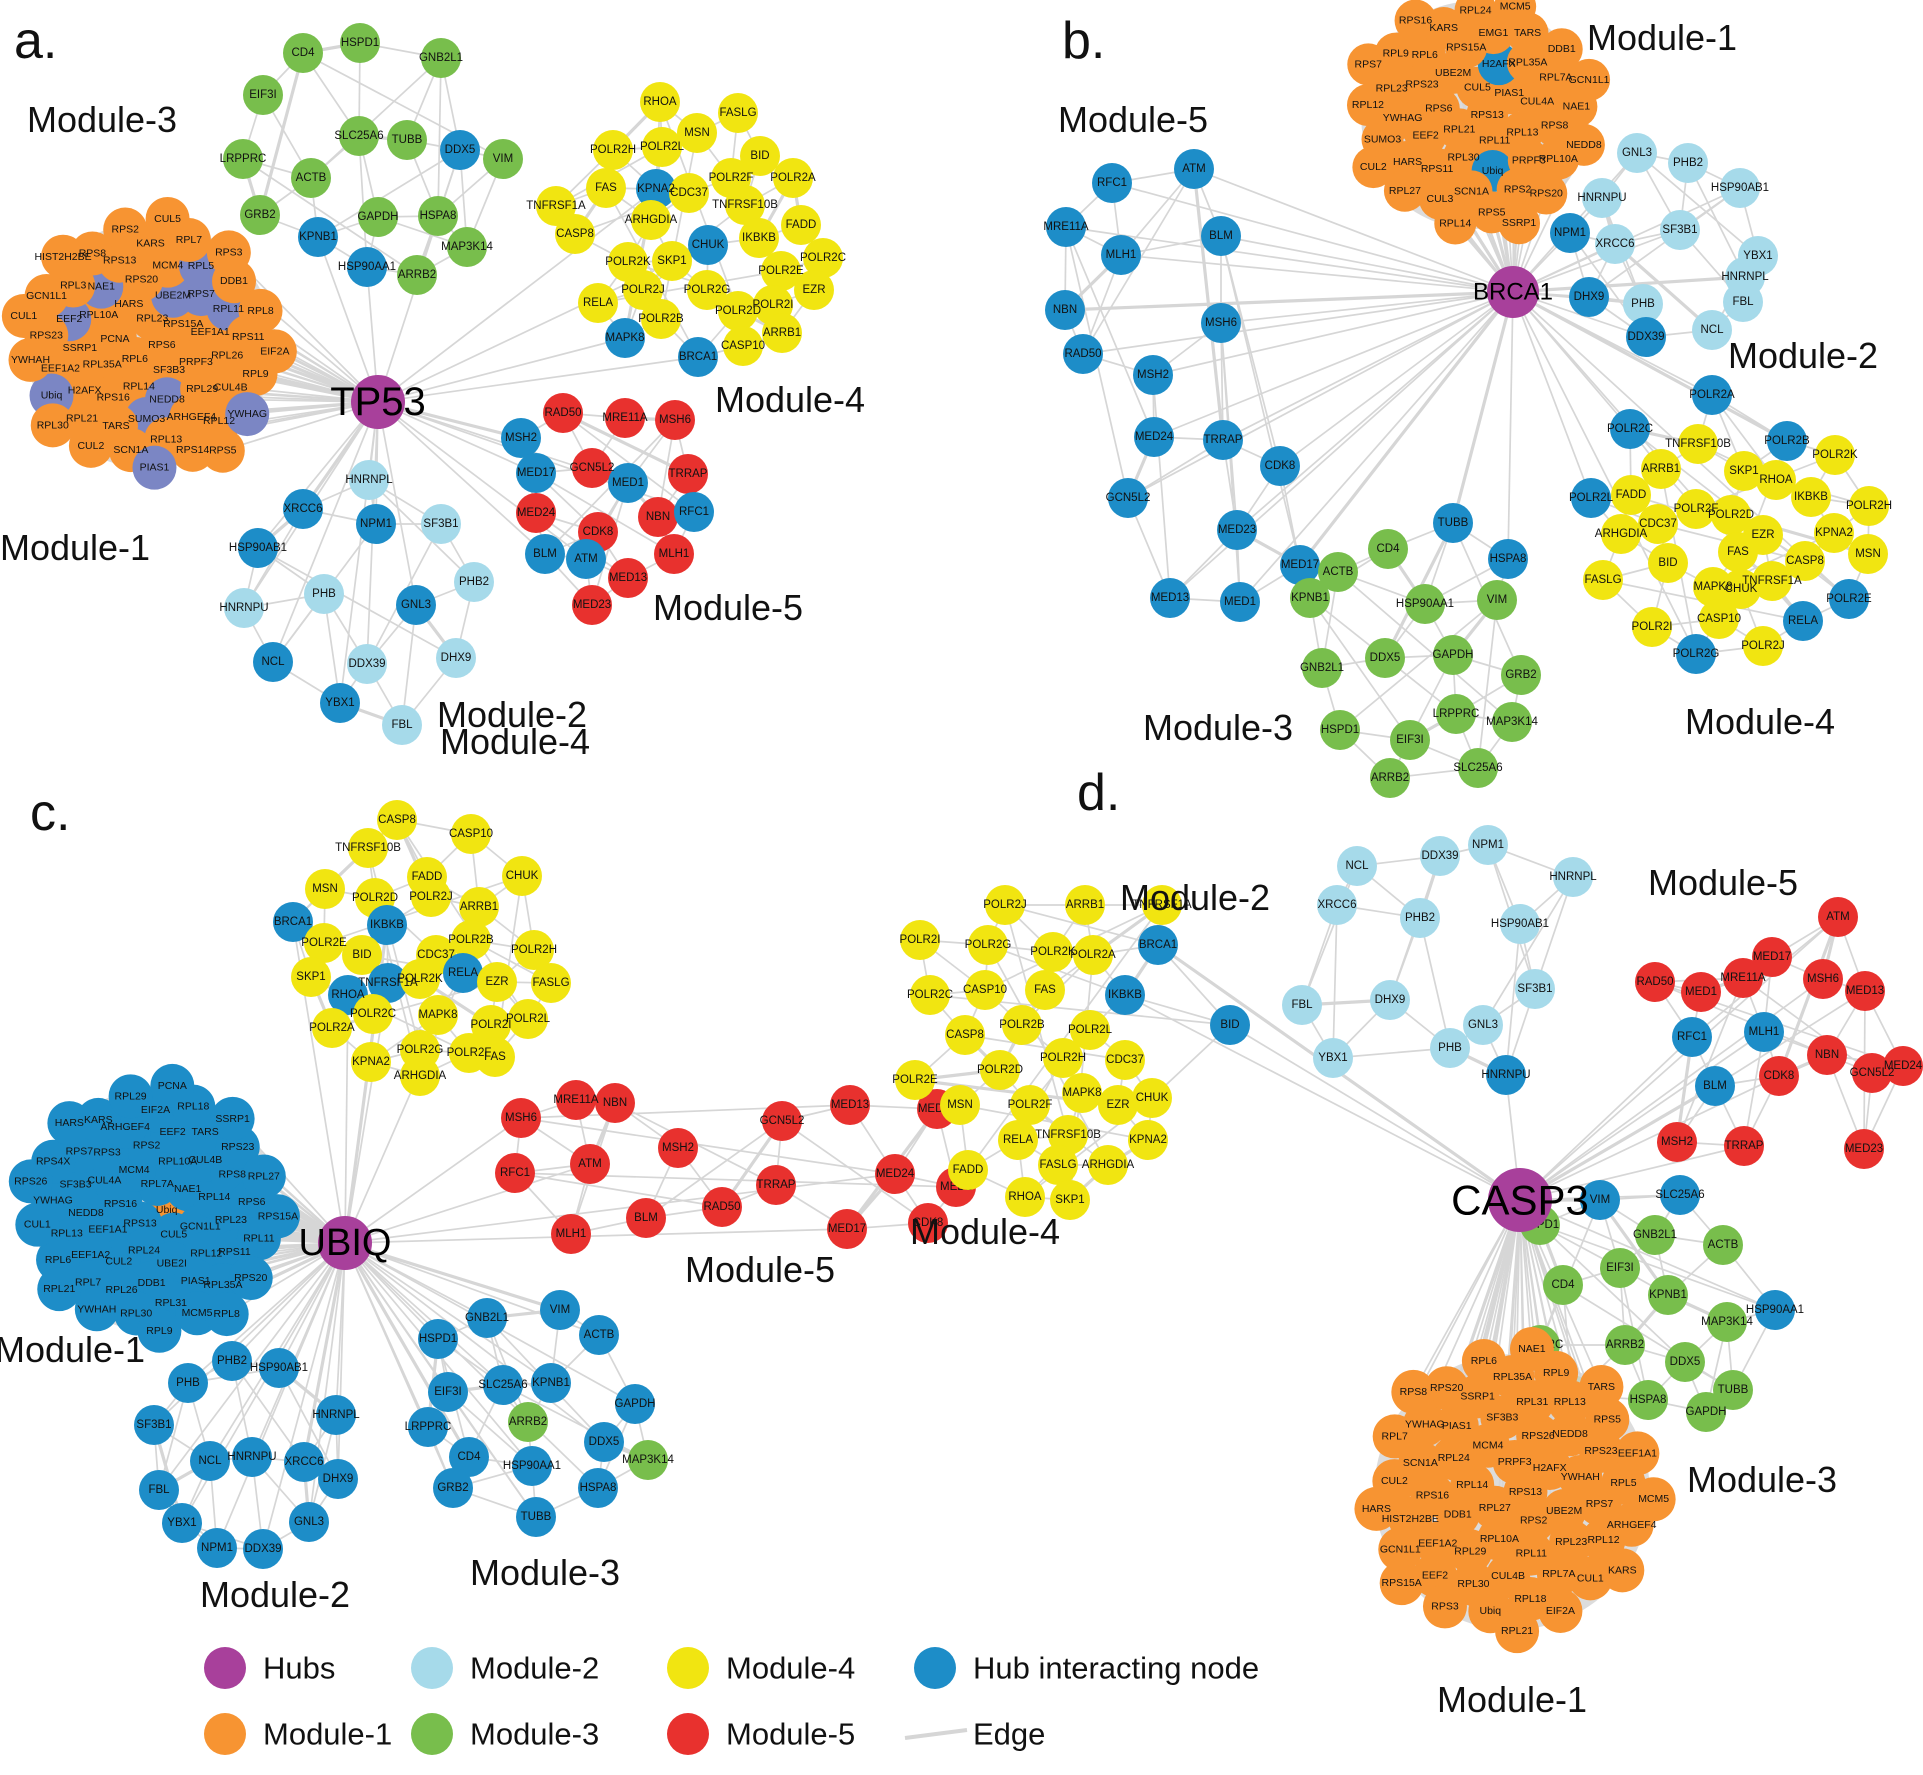 Image resolution: width=1923 pixels, height=1775 pixels. Describe the element at coordinates (928, 1223) in the screenshot. I see `node-CDK8` at that location.